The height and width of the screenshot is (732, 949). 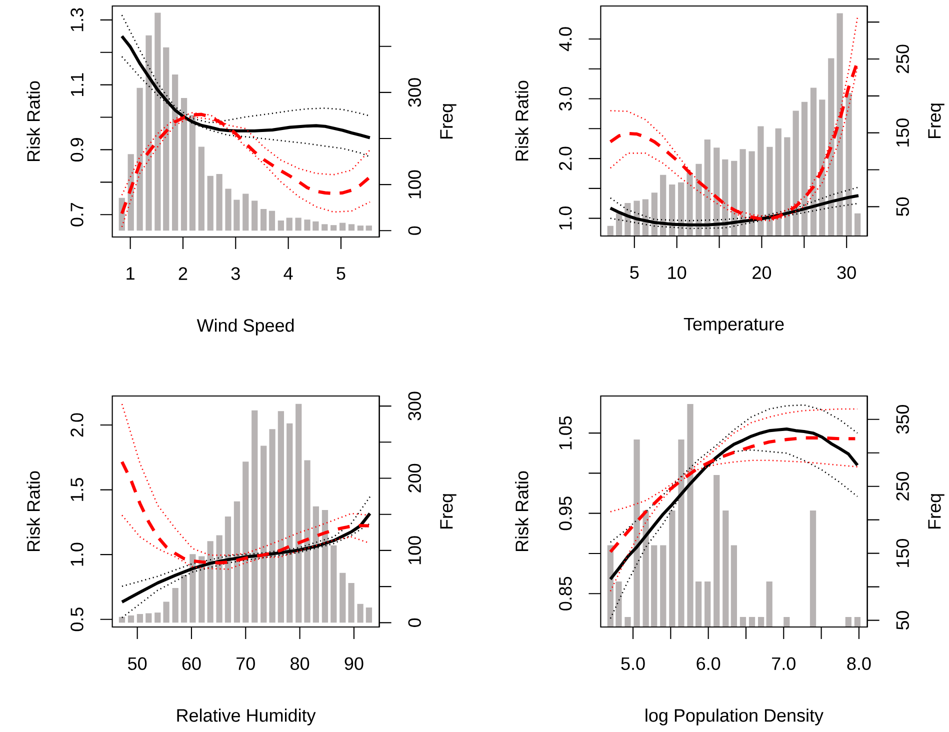 I want to click on x-axis-title: Relative Humidity, so click(x=246, y=717).